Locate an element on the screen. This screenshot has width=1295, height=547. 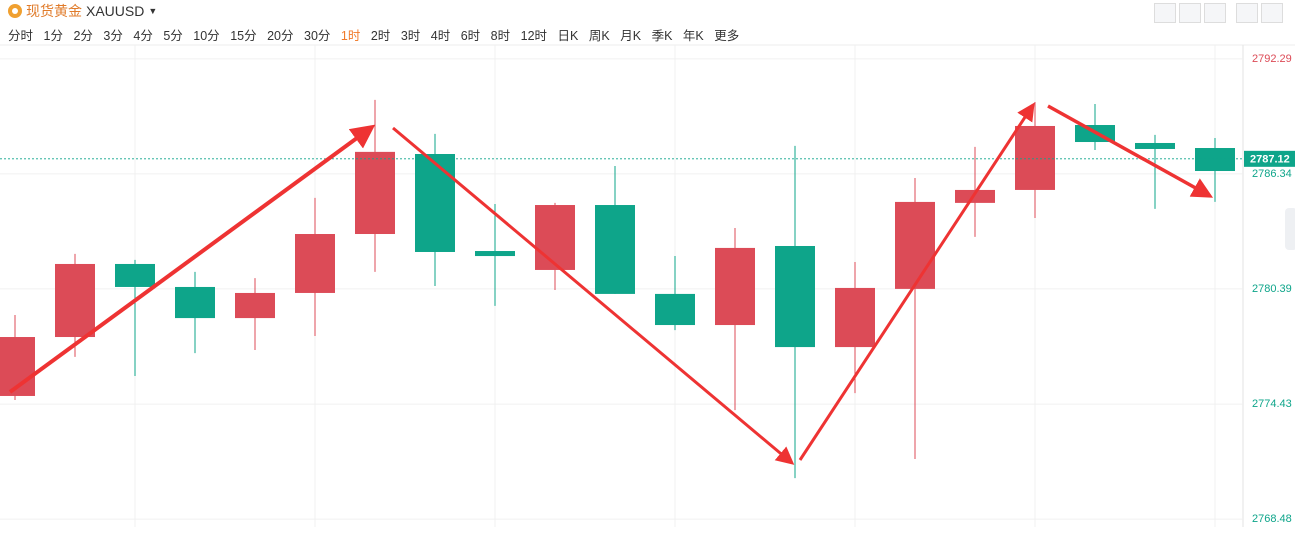
timeframe-tab: 4分 is located at coordinates (143, 36).